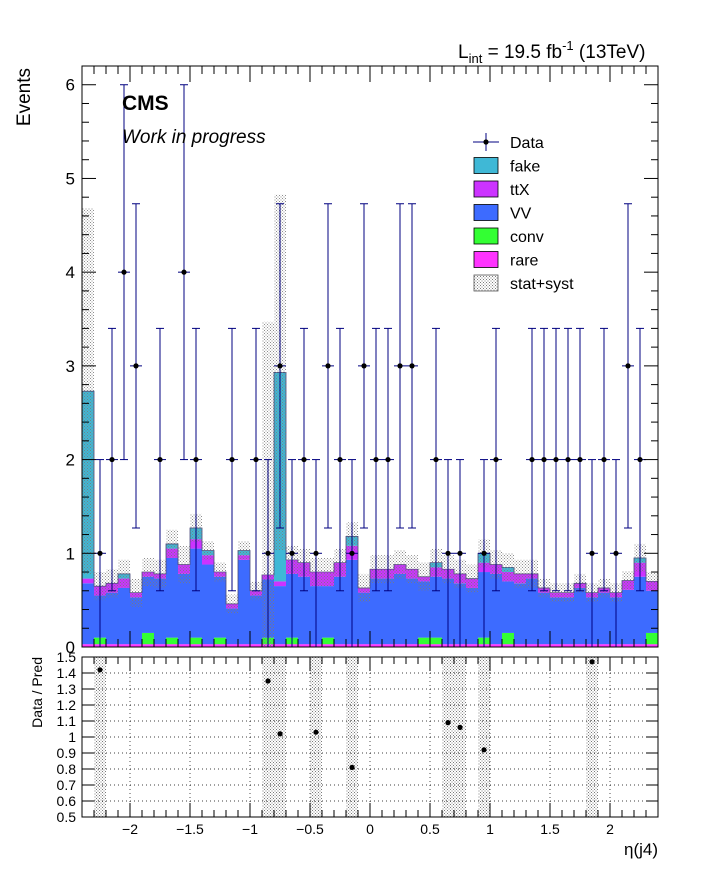  I want to click on lumi-label: Lint = 19.5 fb-1 (13TeV), so click(551, 52).